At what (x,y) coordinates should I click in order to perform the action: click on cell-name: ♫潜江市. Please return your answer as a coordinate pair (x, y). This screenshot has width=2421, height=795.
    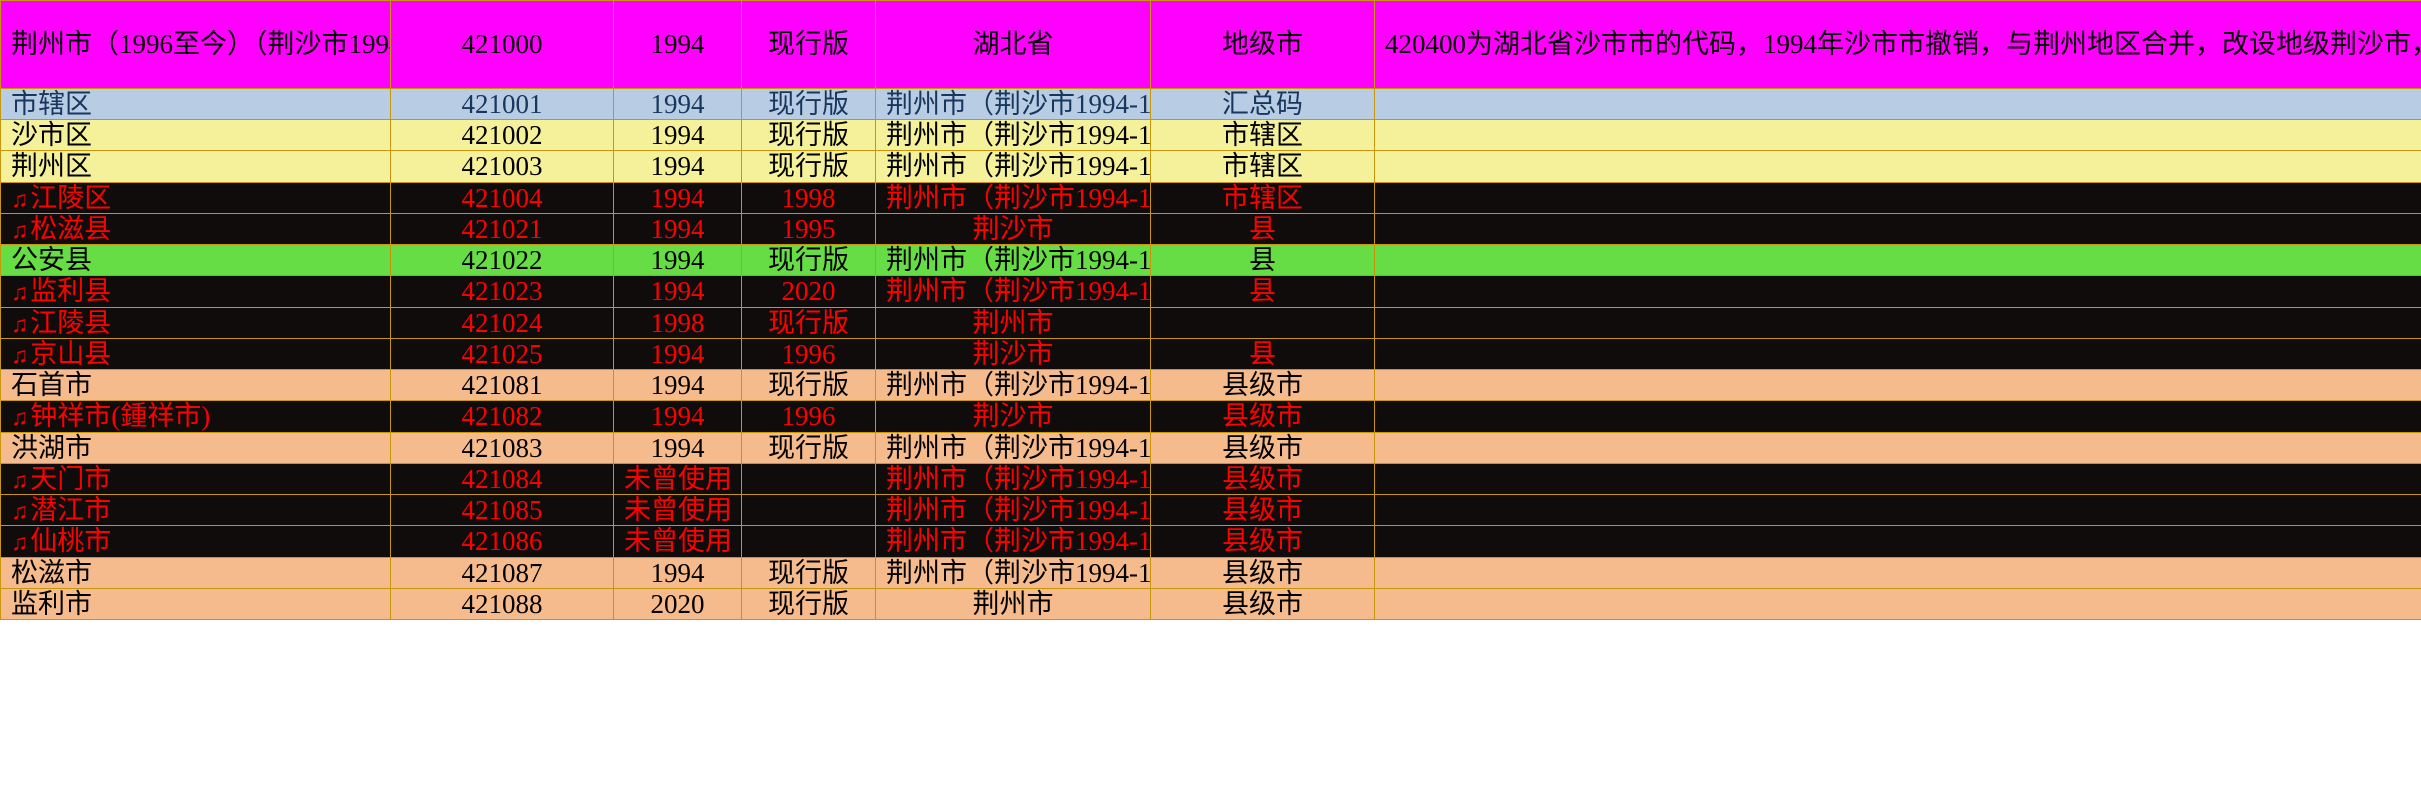
    Looking at the image, I should click on (195, 510).